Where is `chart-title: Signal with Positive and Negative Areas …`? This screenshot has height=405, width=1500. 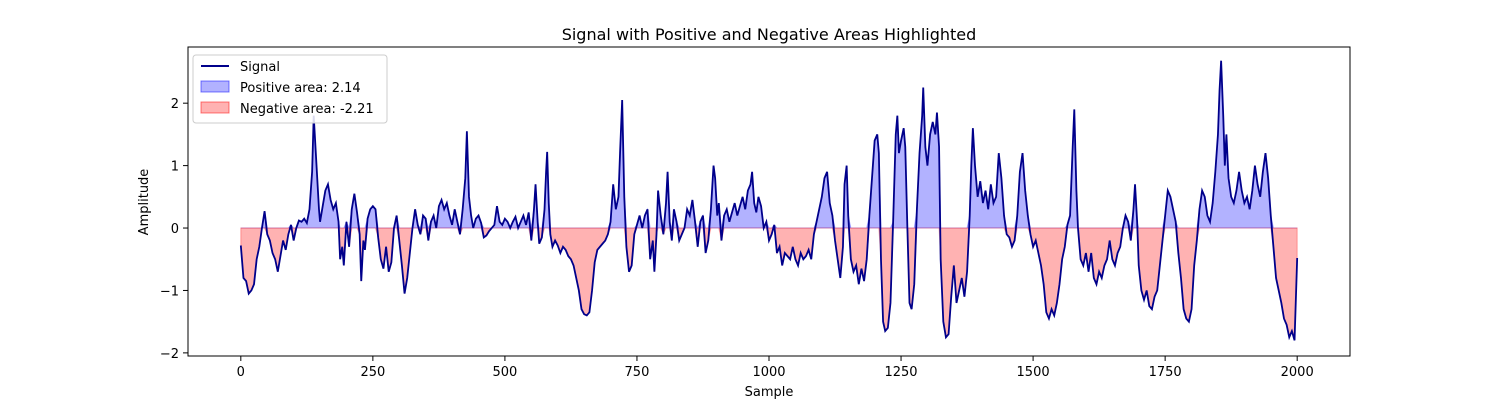 chart-title: Signal with Positive and Negative Areas … is located at coordinates (769, 34).